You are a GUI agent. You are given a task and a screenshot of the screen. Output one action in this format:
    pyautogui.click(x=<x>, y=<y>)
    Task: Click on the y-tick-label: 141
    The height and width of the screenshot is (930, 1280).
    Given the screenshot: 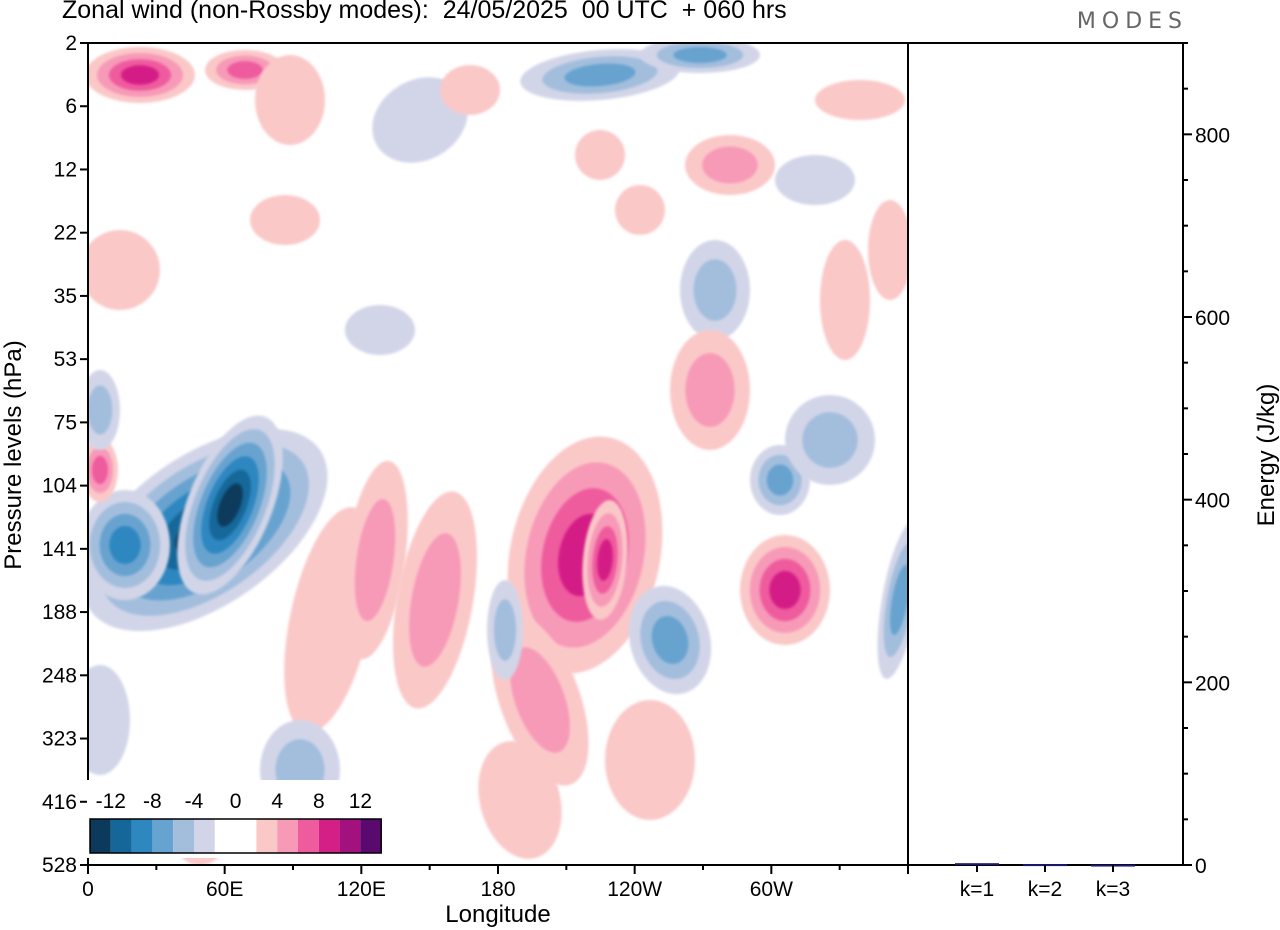 What is the action you would take?
    pyautogui.click(x=59, y=549)
    